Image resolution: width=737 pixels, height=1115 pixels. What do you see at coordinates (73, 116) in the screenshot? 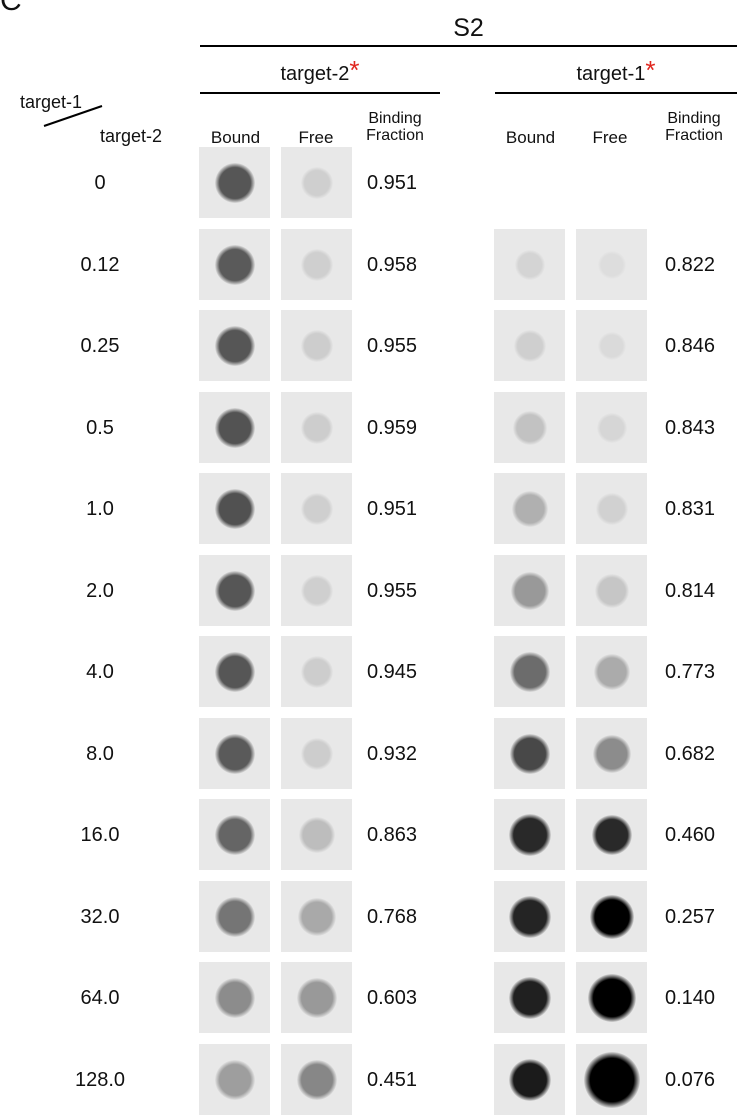
I see `diagonal-divider` at bounding box center [73, 116].